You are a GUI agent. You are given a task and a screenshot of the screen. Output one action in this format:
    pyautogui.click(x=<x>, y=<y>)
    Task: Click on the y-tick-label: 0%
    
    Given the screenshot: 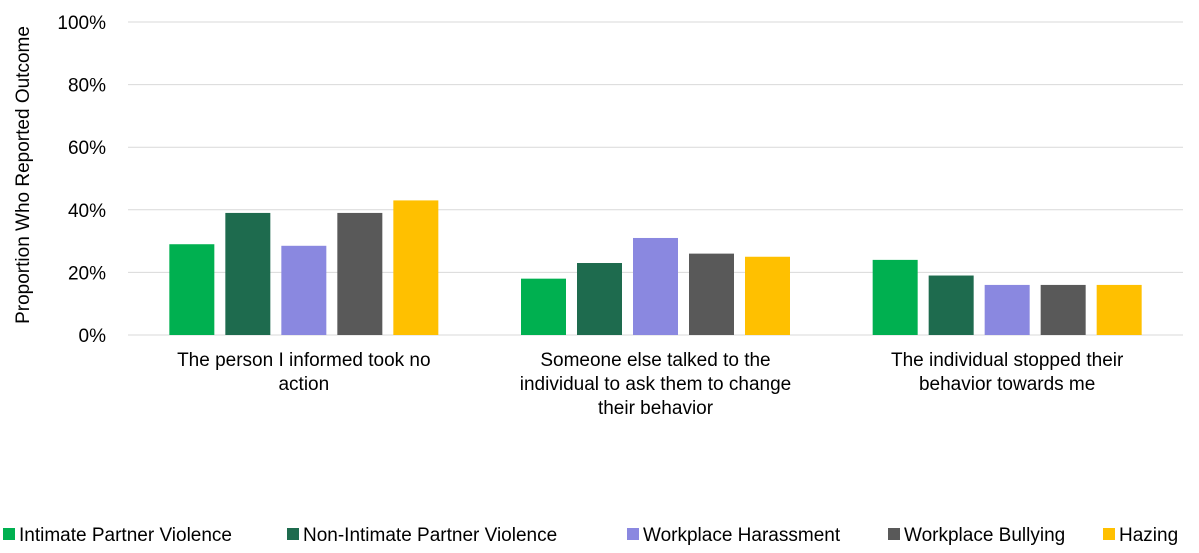 What is the action you would take?
    pyautogui.click(x=93, y=336)
    